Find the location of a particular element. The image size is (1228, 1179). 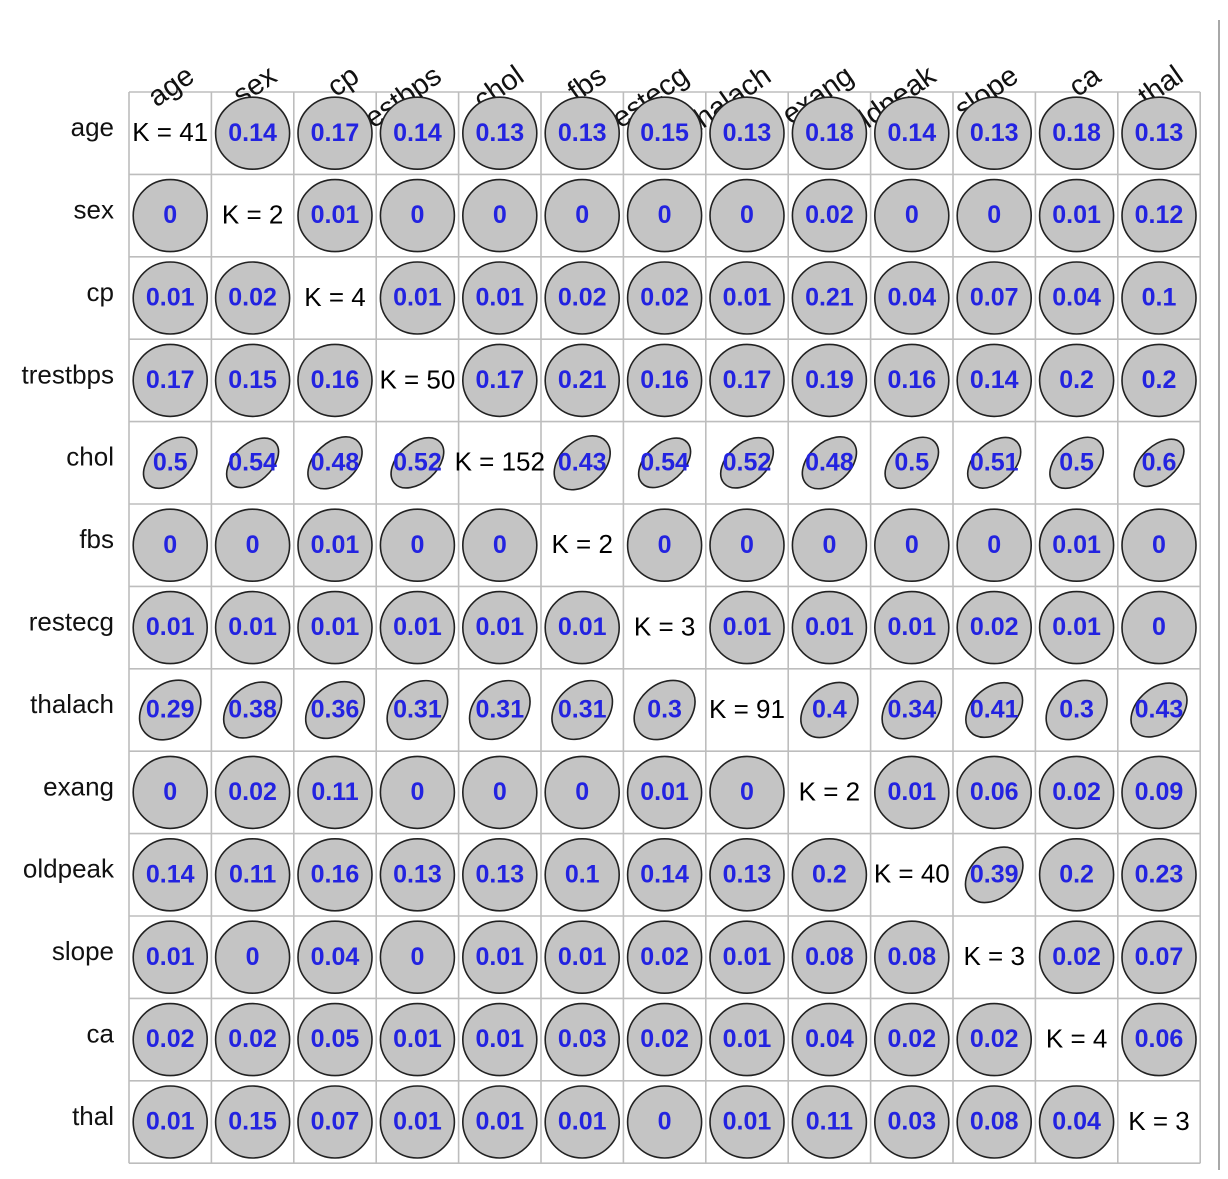

cell-sex-exang: 0.02 is located at coordinates (829, 215).